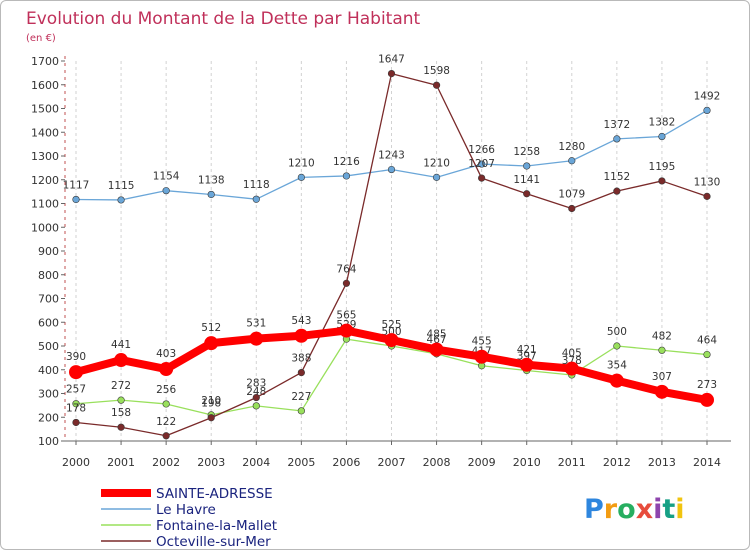 Image resolution: width=750 pixels, height=550 pixels. I want to click on data-label: 543, so click(301, 321).